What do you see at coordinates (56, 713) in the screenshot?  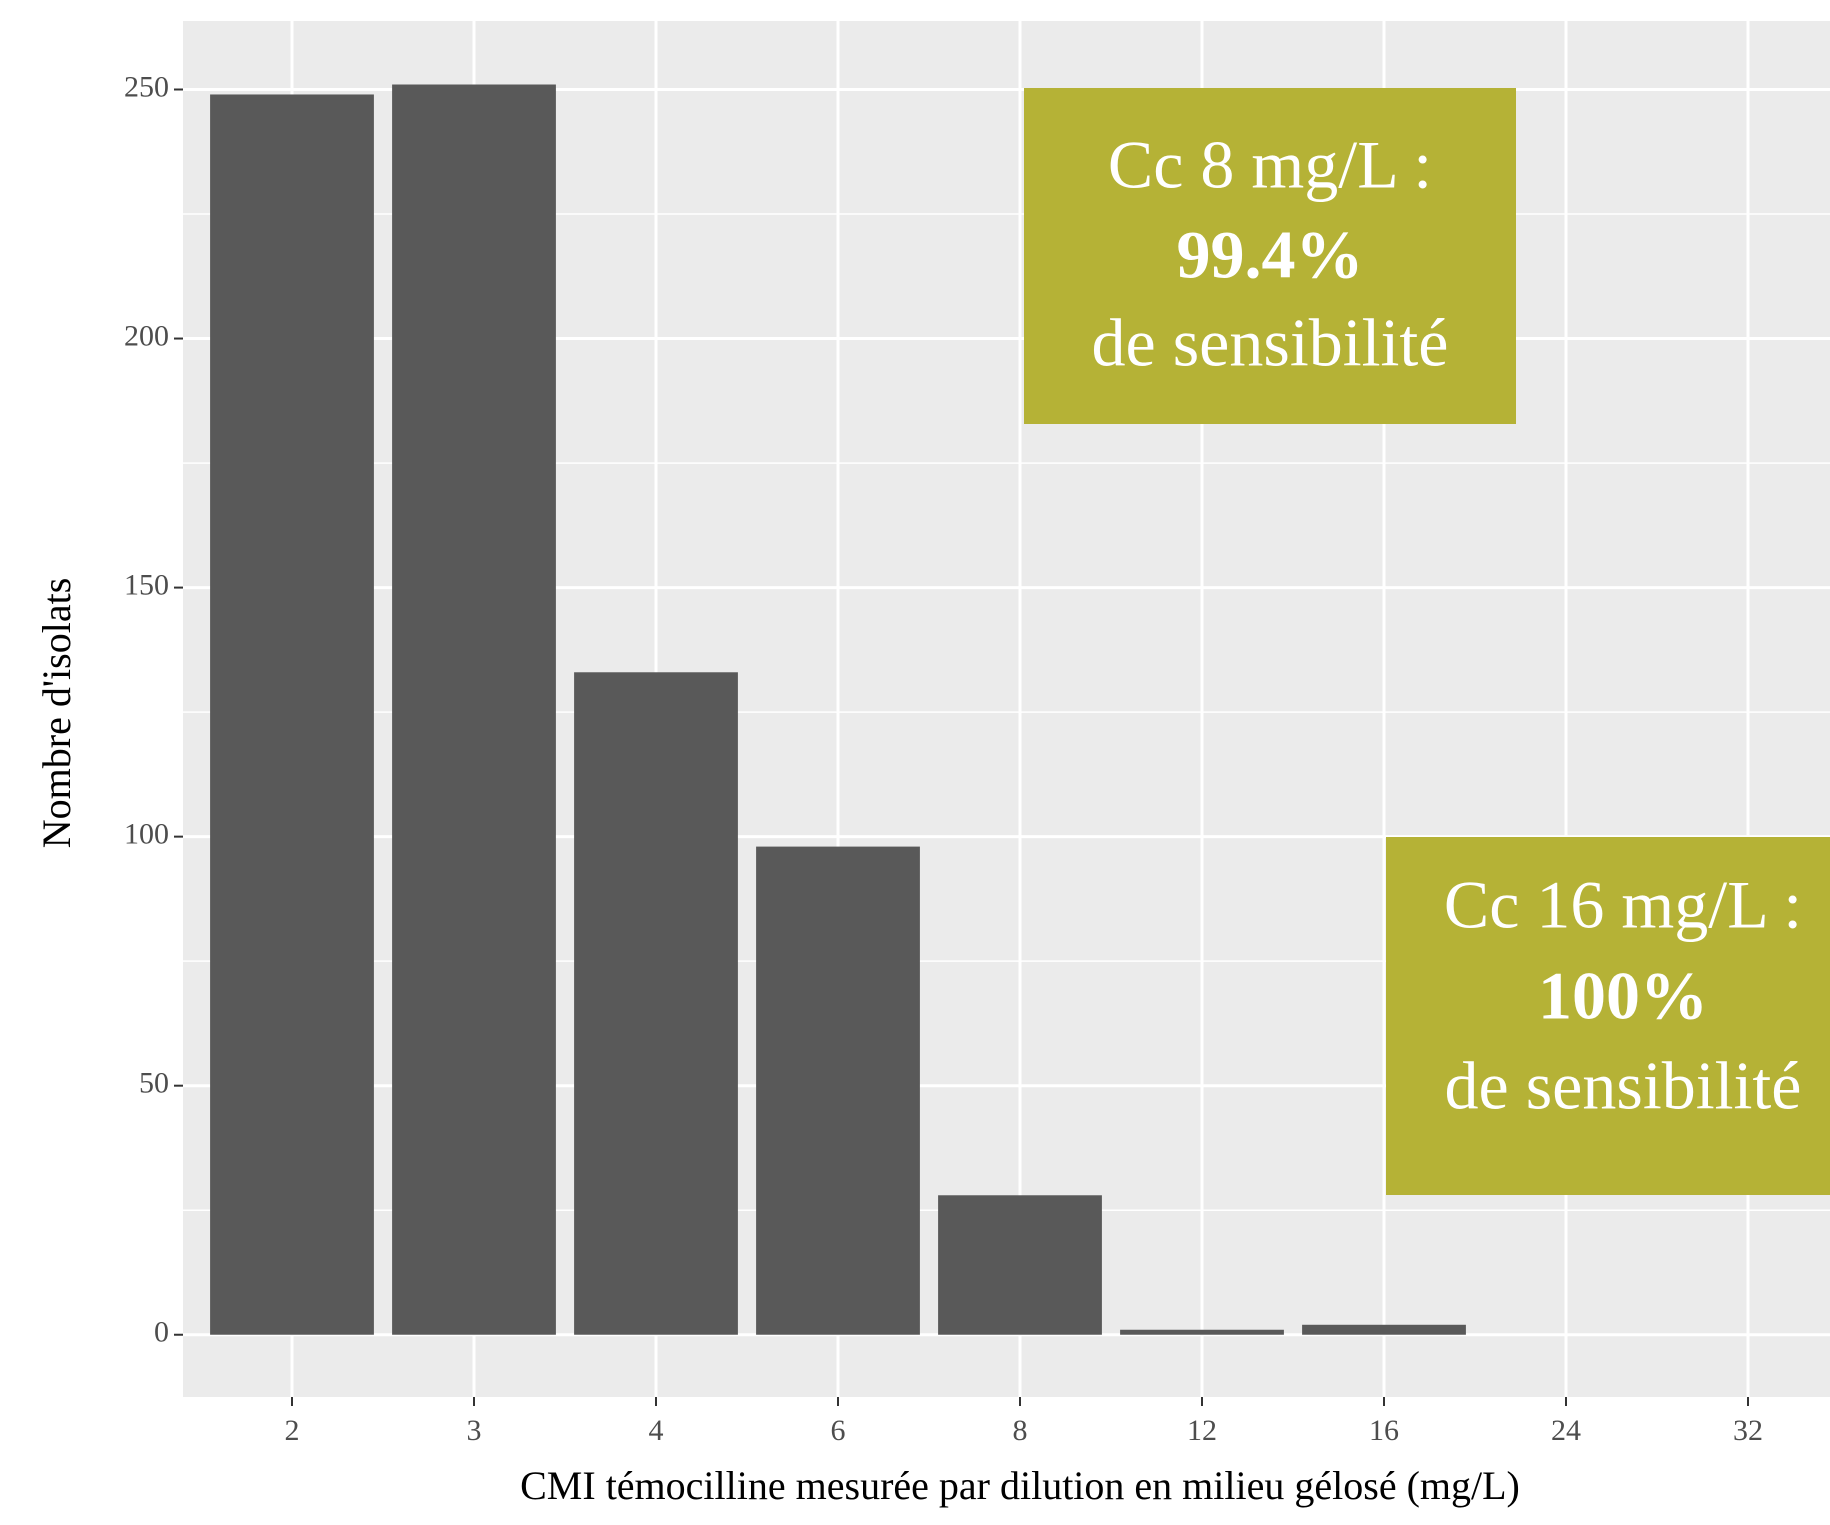 I see `y-axis-title: Nombre d'isolats` at bounding box center [56, 713].